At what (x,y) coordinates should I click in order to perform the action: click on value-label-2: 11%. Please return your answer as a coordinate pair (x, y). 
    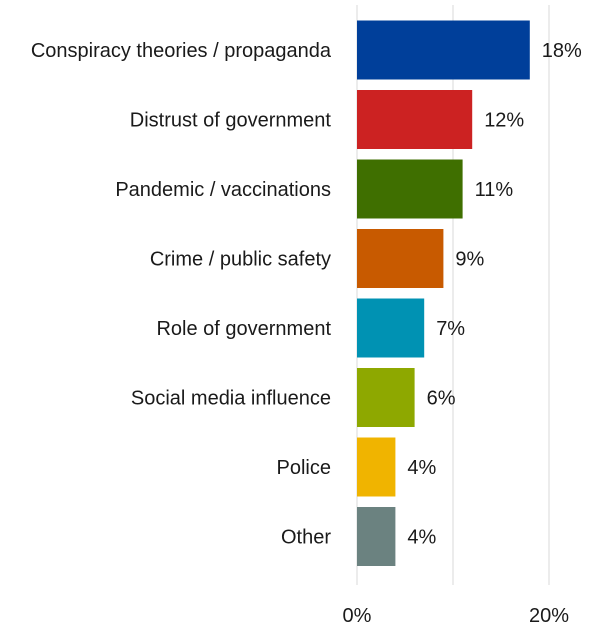
    Looking at the image, I should click on (494, 190).